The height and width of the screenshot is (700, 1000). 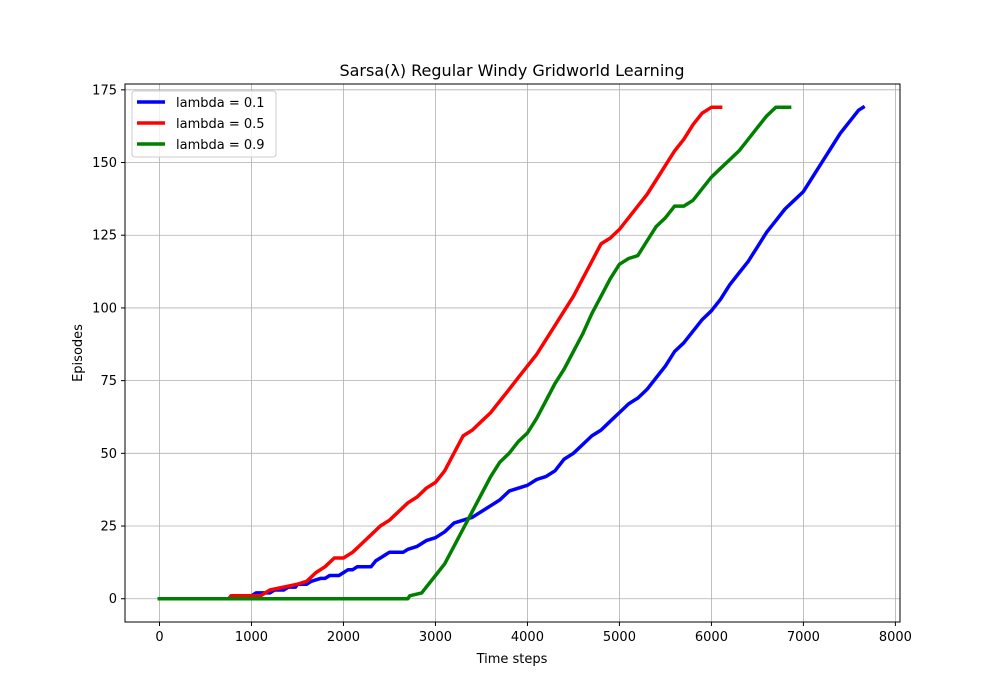 I want to click on y-tick-label: 75, so click(x=108, y=381).